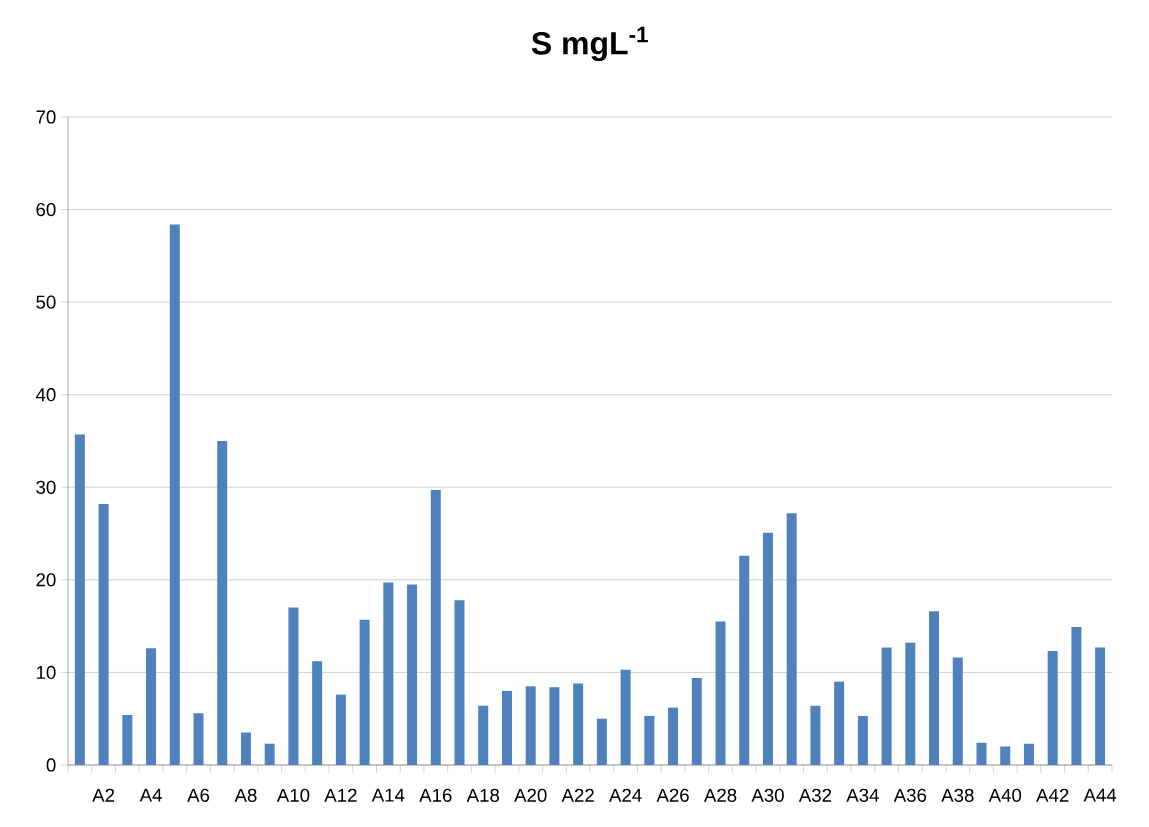  What do you see at coordinates (672, 795) in the screenshot?
I see `x-tick-label: A26` at bounding box center [672, 795].